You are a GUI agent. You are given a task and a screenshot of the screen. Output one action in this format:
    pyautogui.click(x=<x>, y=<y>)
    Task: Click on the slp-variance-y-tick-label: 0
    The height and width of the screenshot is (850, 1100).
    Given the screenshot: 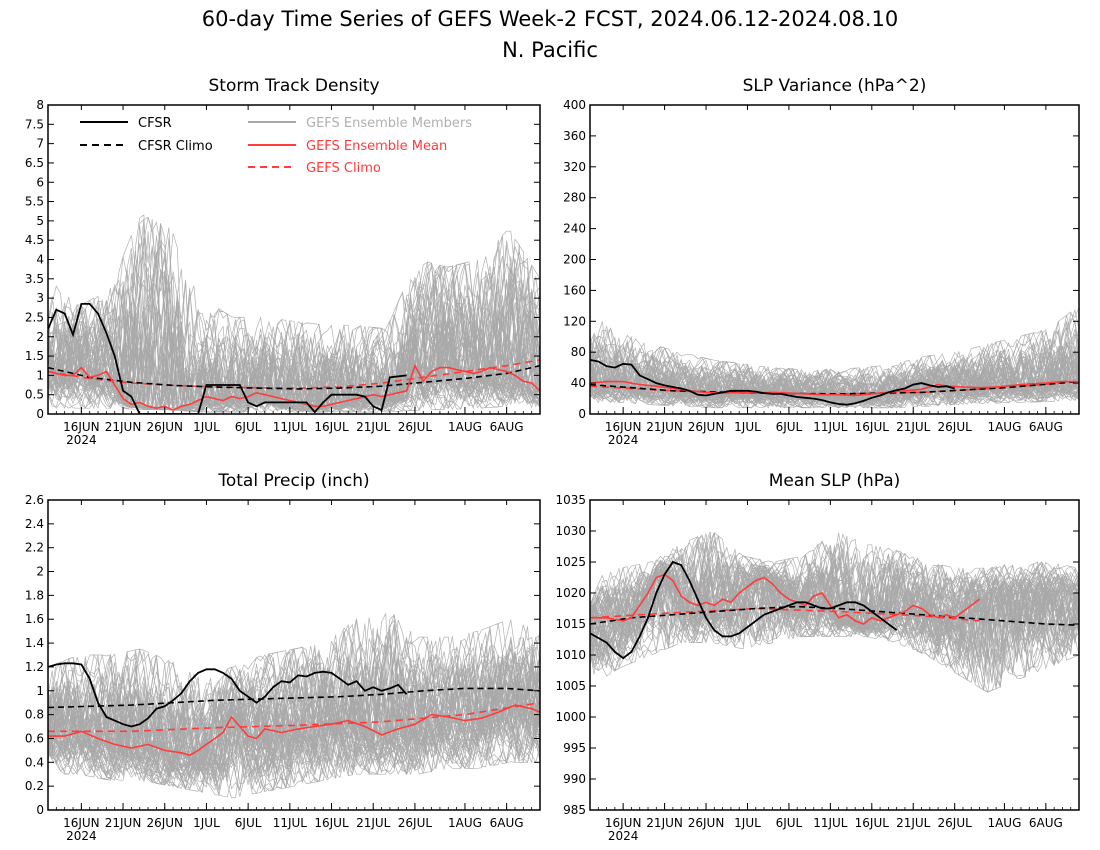 What is the action you would take?
    pyautogui.click(x=582, y=414)
    